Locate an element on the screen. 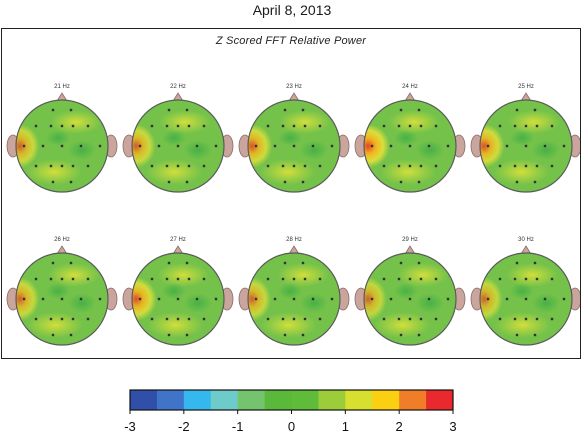 The width and height of the screenshot is (584, 446). topomap-head: 23 Hz is located at coordinates (294, 138).